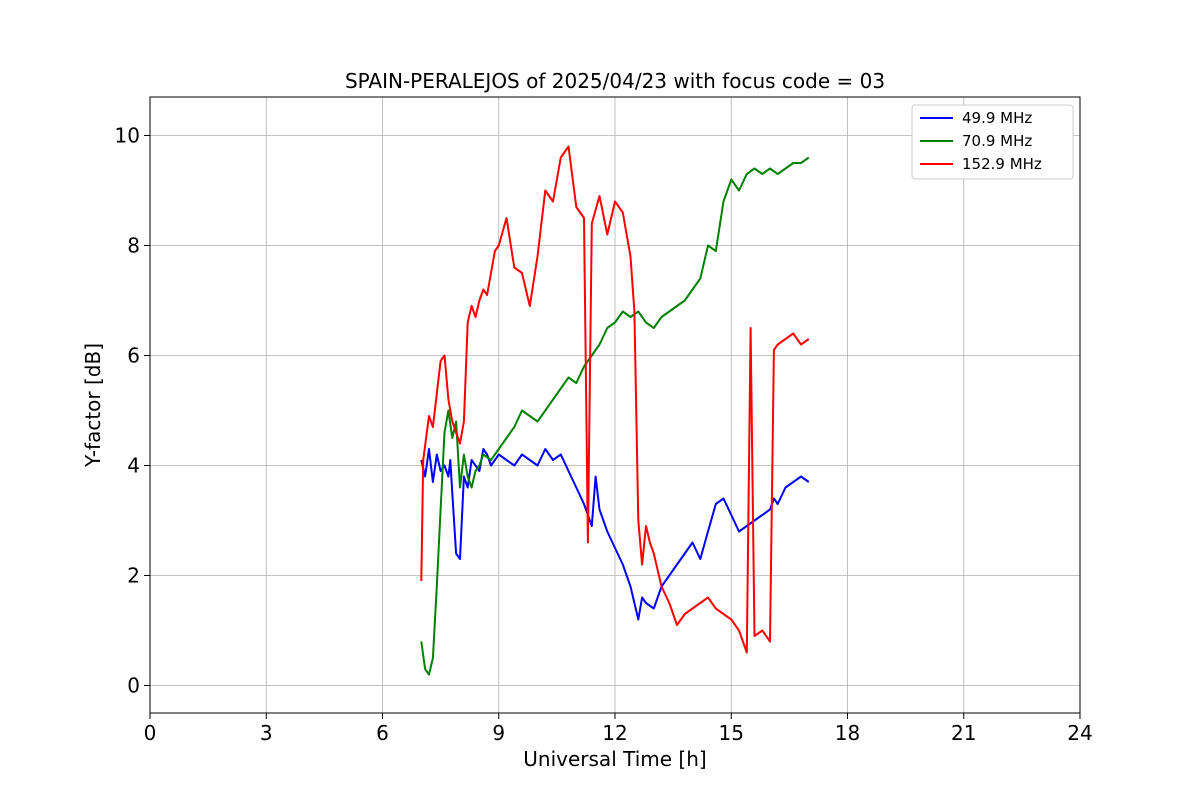 The height and width of the screenshot is (804, 1200). What do you see at coordinates (127, 136) in the screenshot?
I see `y-tick-label: 10` at bounding box center [127, 136].